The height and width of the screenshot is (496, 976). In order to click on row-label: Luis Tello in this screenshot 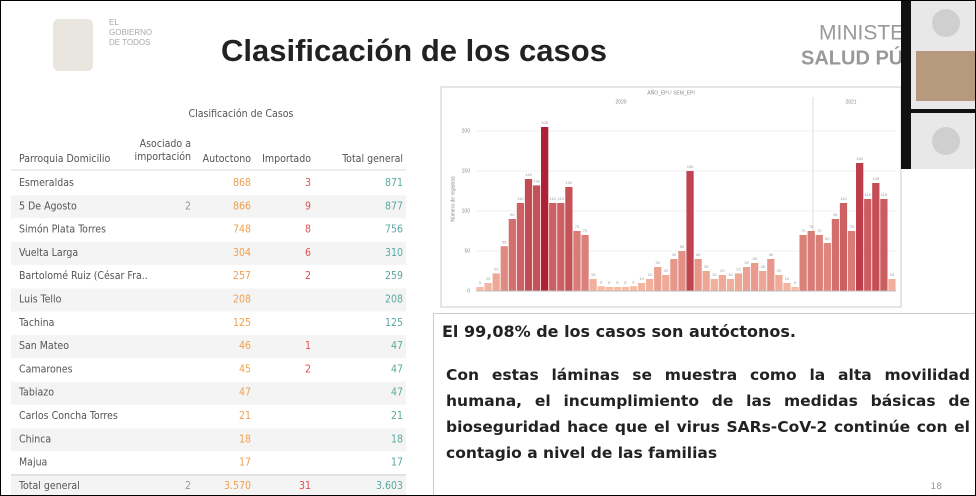, I will do `click(40, 300)`.